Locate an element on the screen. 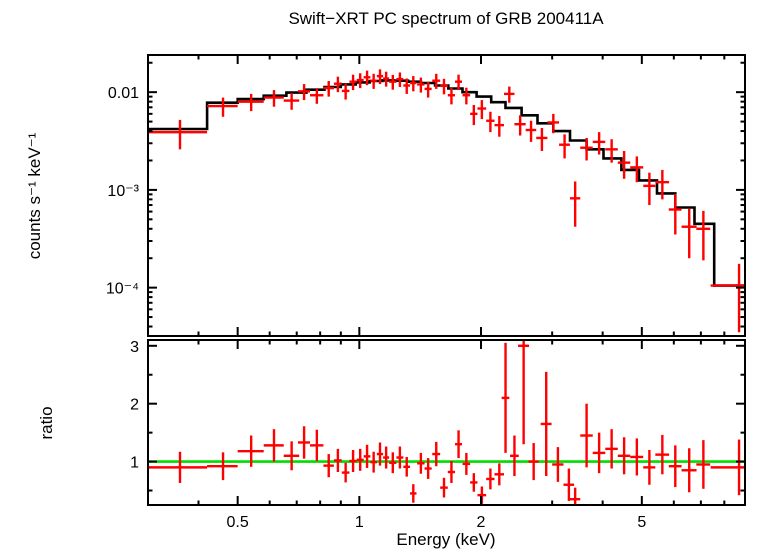 The width and height of the screenshot is (758, 556). y-axis-label-bottom: ratio is located at coordinates (46, 422).